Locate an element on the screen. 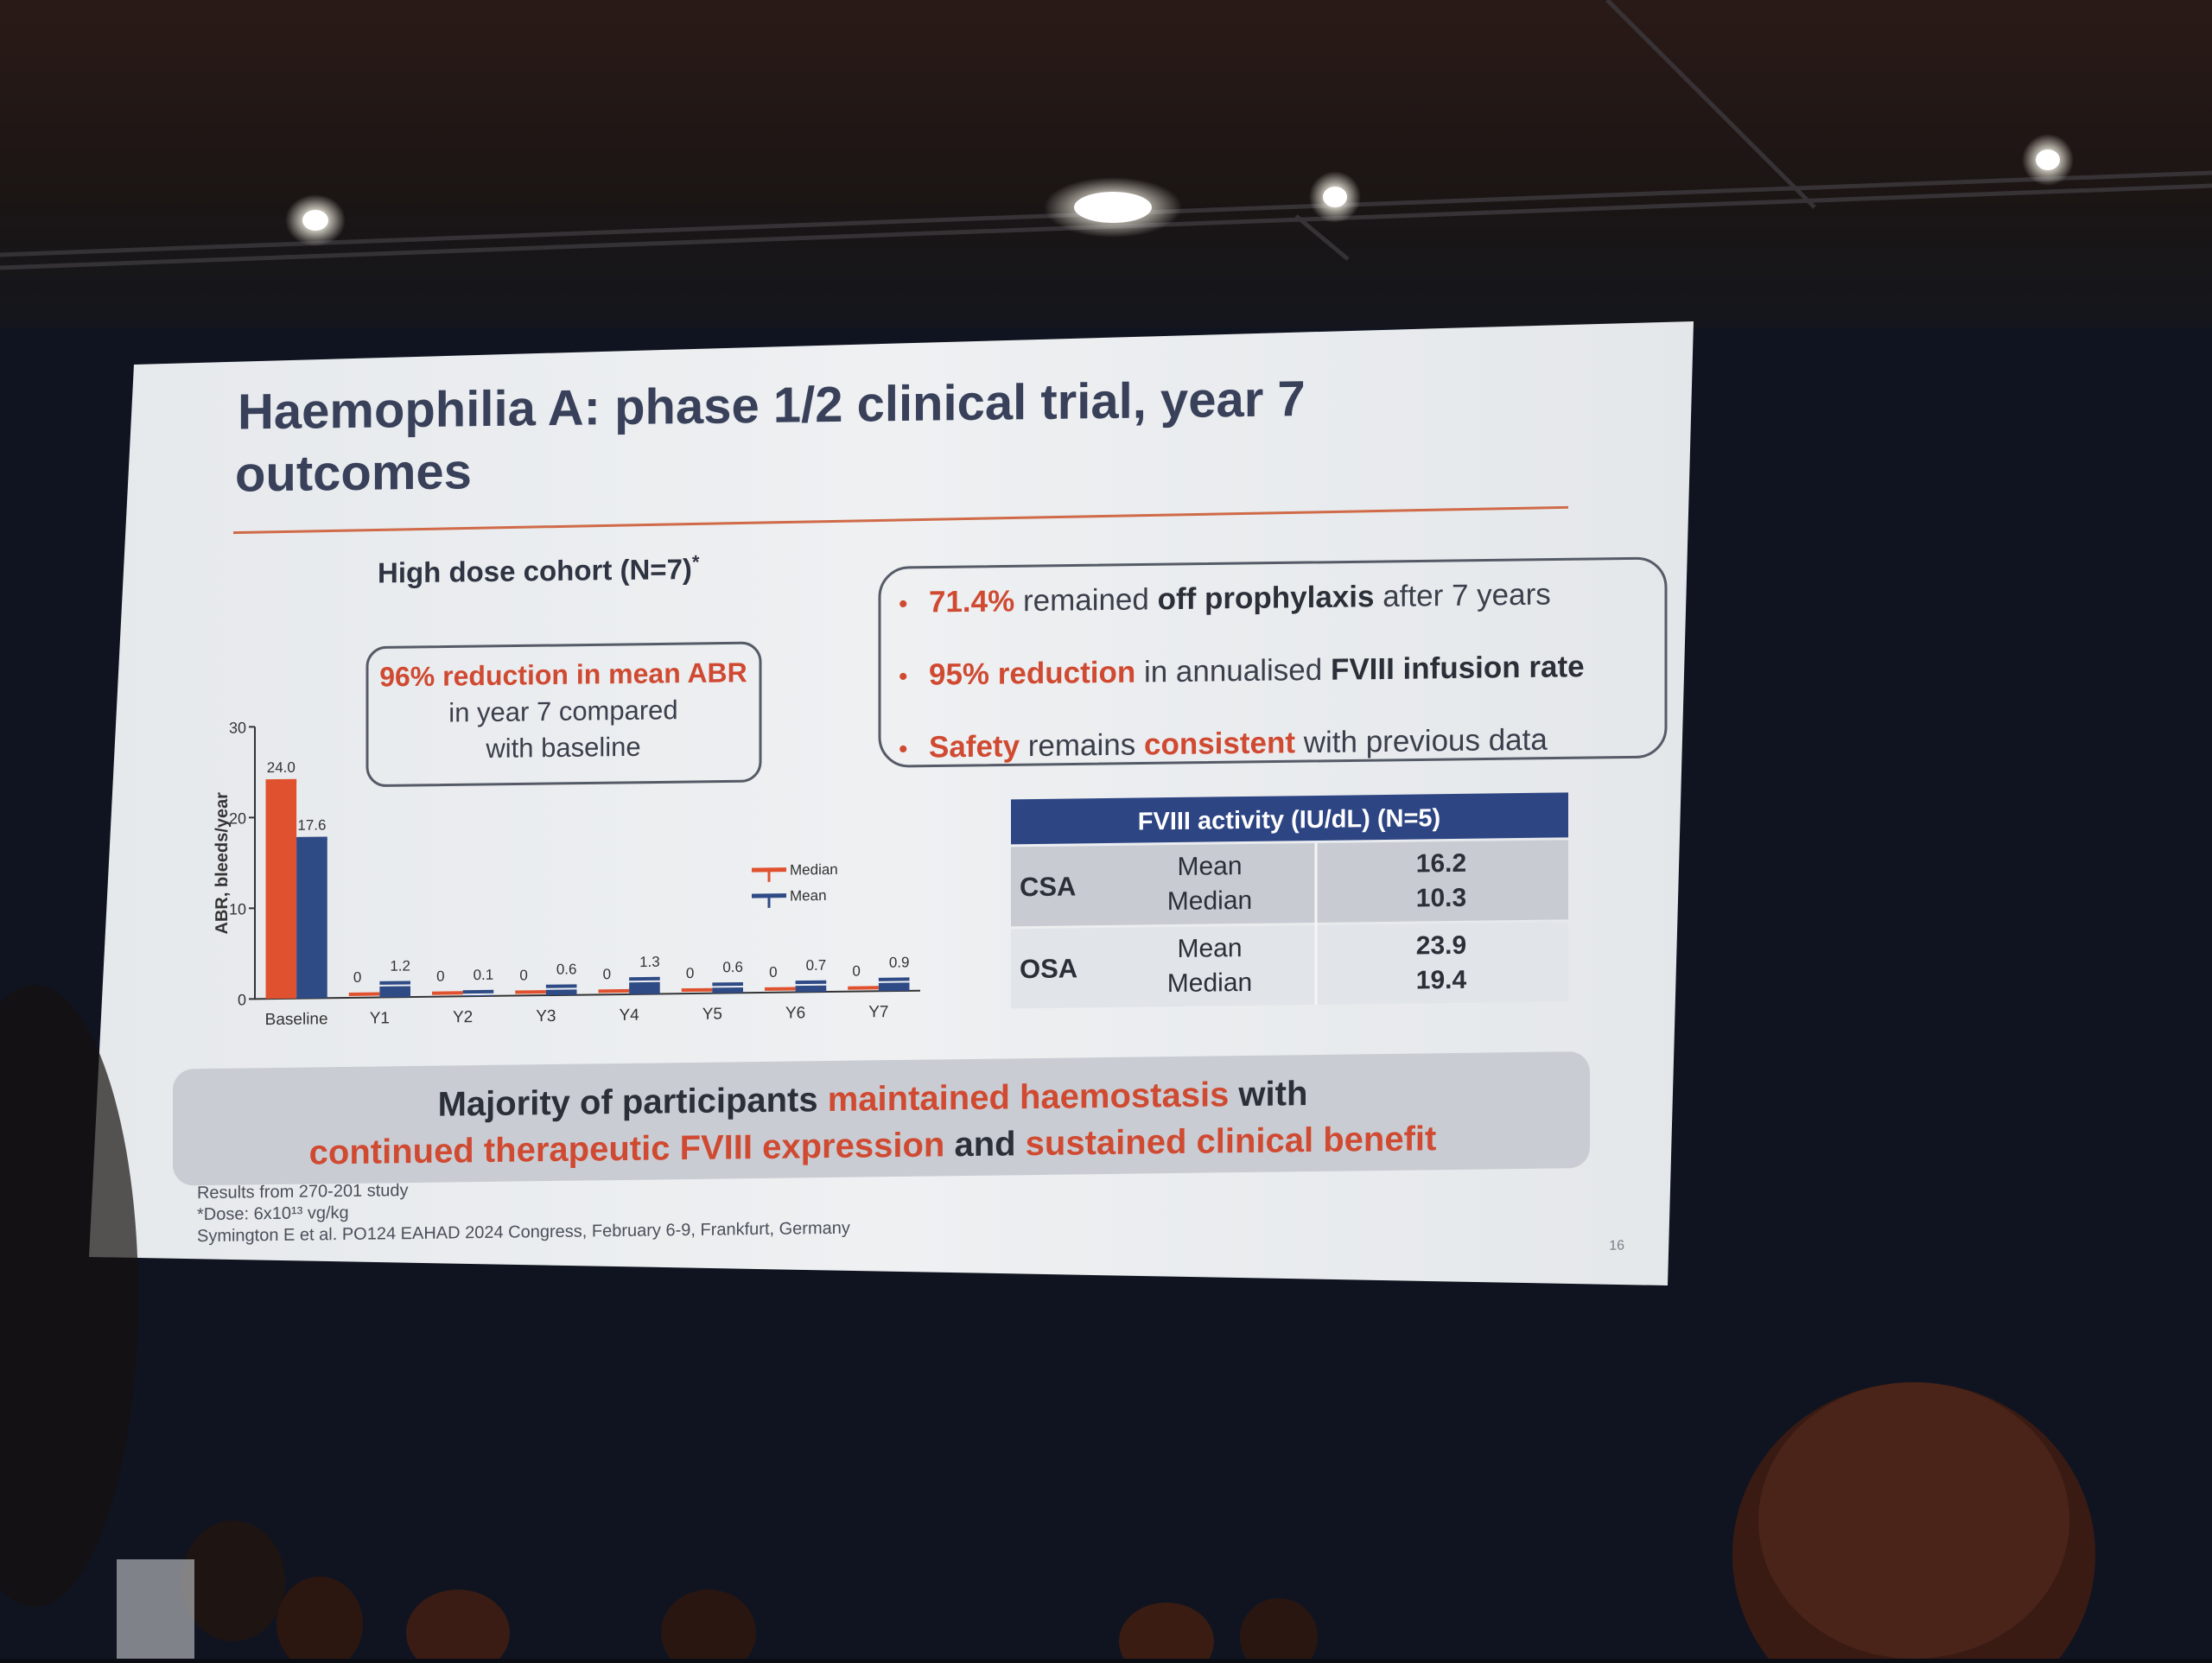  x-tick-label: Y1 is located at coordinates (380, 1018).